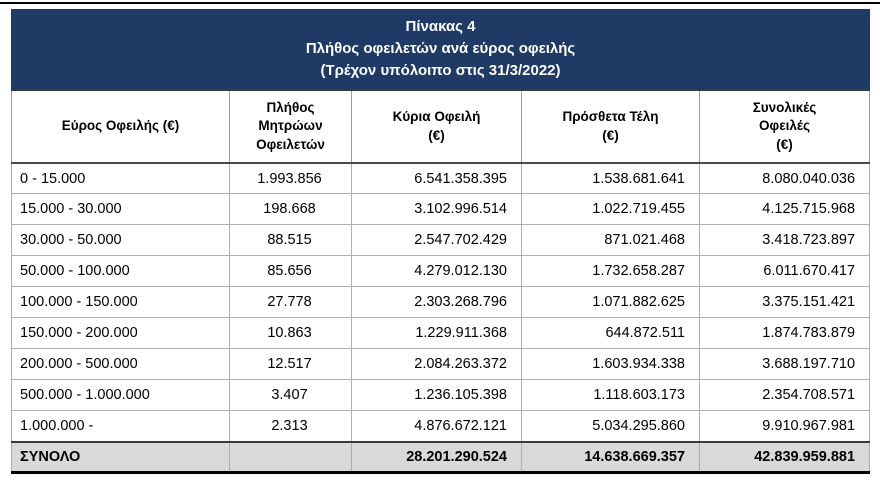 The width and height of the screenshot is (880, 493). Describe the element at coordinates (290, 209) in the screenshot. I see `debtor-count-cell: 198.668` at that location.